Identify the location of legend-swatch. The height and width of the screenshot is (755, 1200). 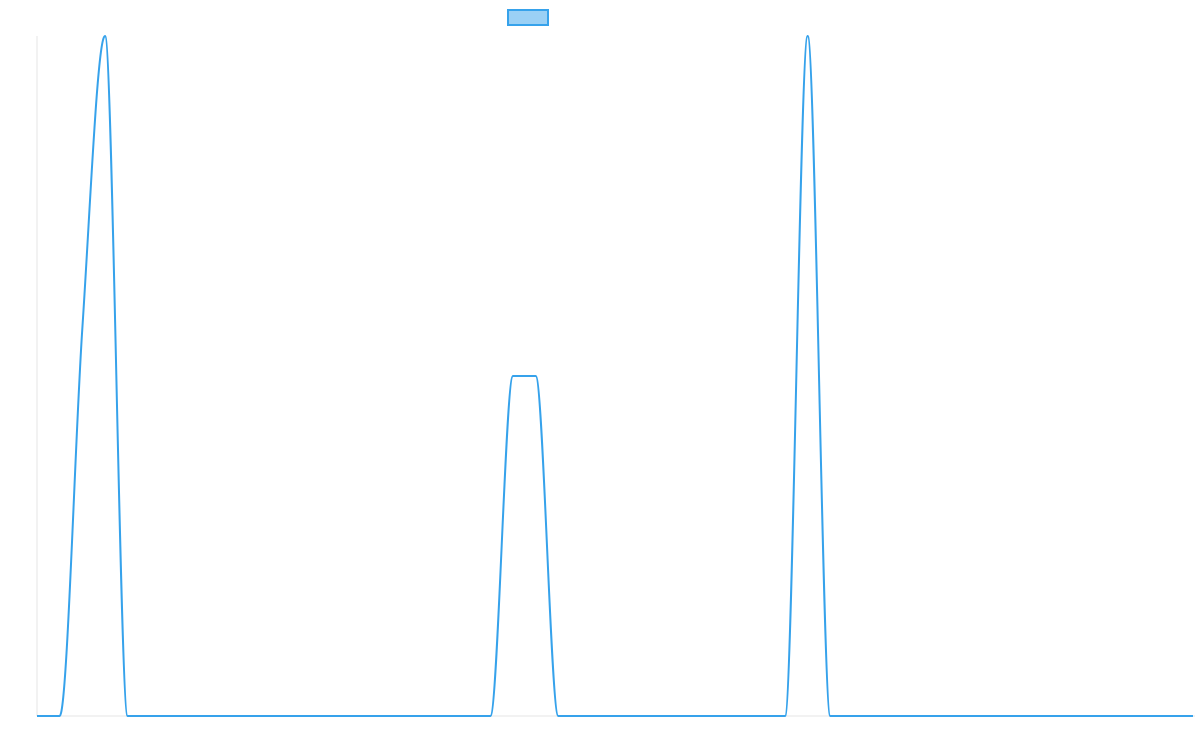
(528, 17).